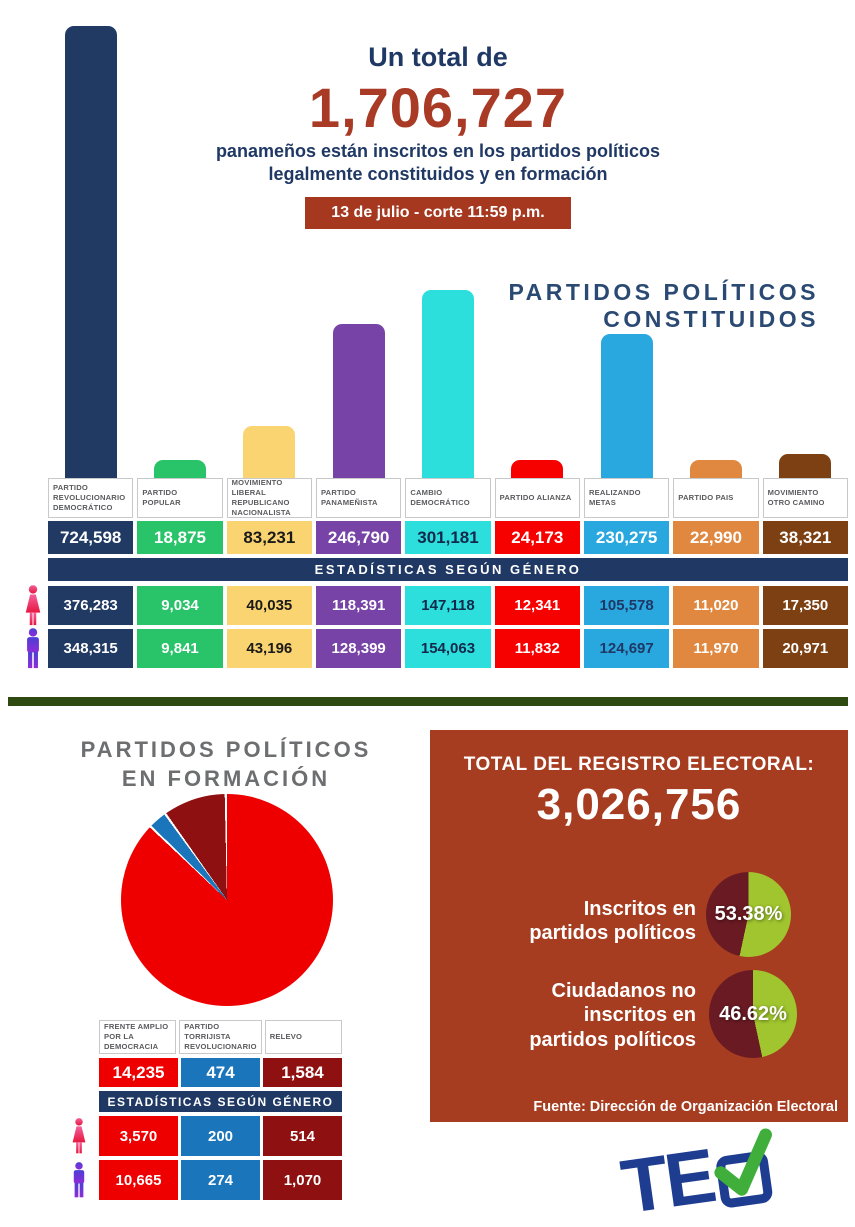 The height and width of the screenshot is (1227, 855). What do you see at coordinates (448, 648) in the screenshot?
I see `party-male-cambio-democratico: 154,063` at bounding box center [448, 648].